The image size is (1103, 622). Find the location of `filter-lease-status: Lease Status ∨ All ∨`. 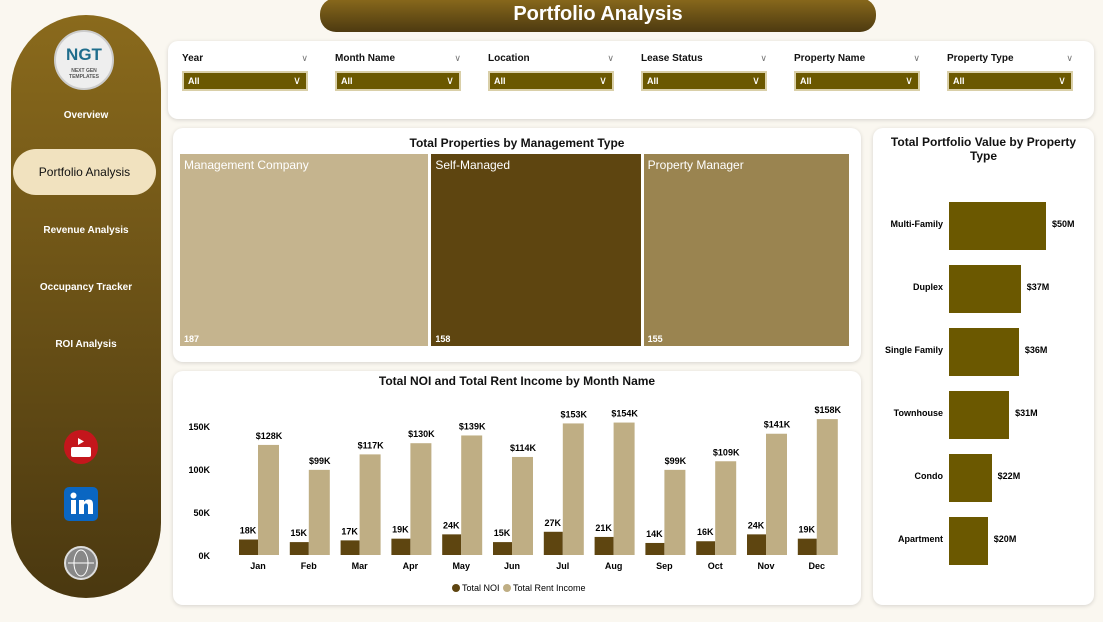

filter-lease-status: Lease Status ∨ All ∨ is located at coordinates (704, 72).